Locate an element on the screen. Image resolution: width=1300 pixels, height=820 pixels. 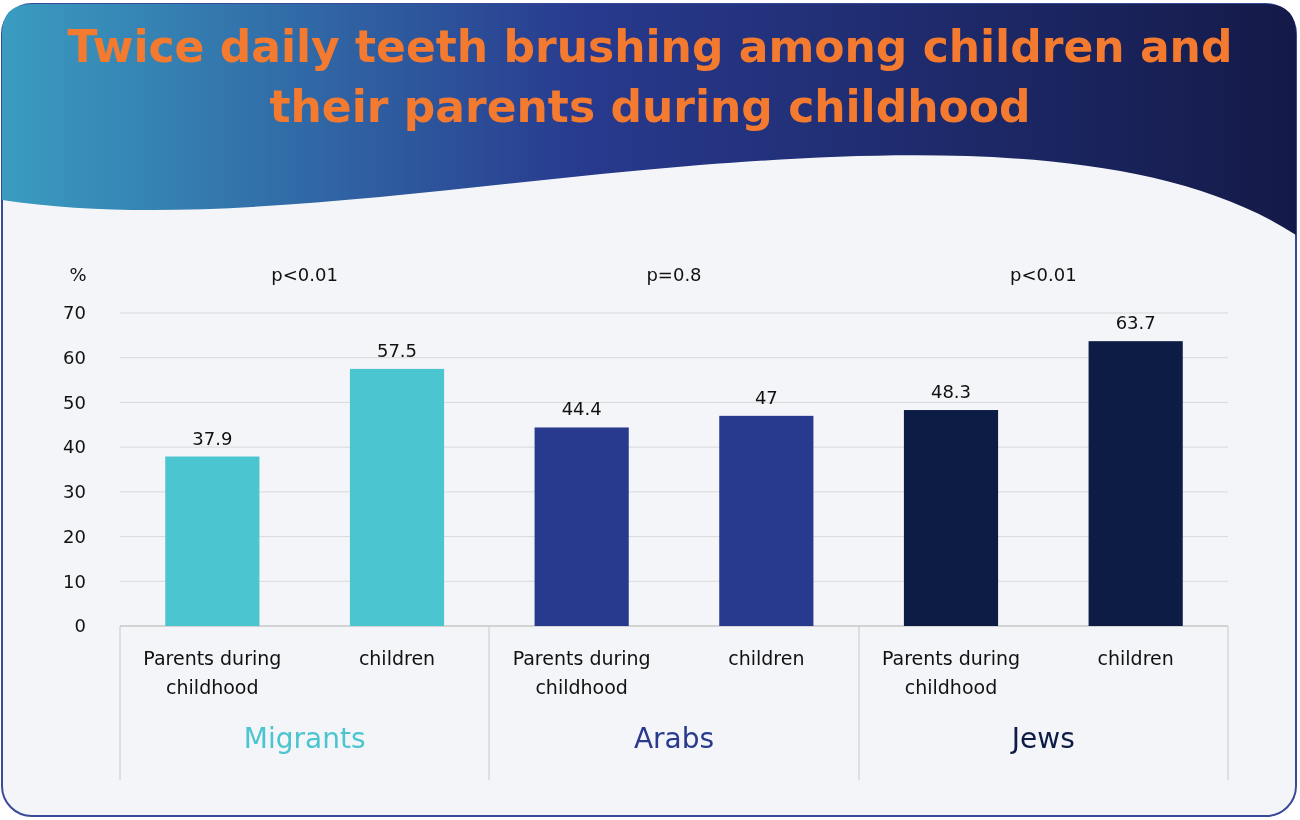
y-tick-label: 50 is located at coordinates (74, 402).